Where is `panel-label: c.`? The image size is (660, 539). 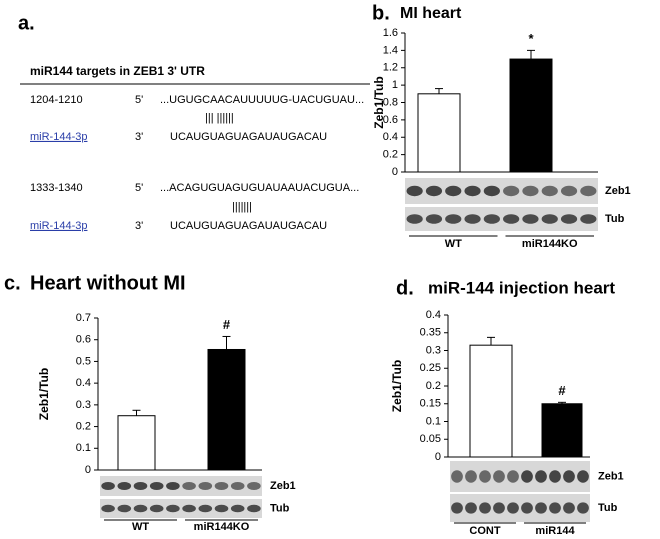
panel-label: c. is located at coordinates (12, 283).